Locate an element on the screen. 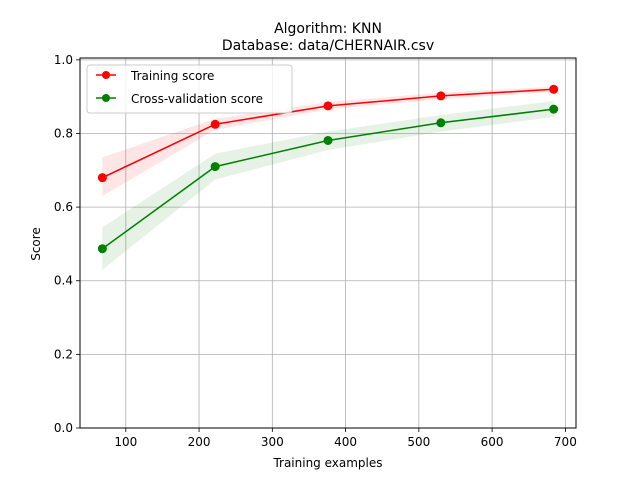 The image size is (640, 480). legend-label-training: Training score is located at coordinates (172, 76).